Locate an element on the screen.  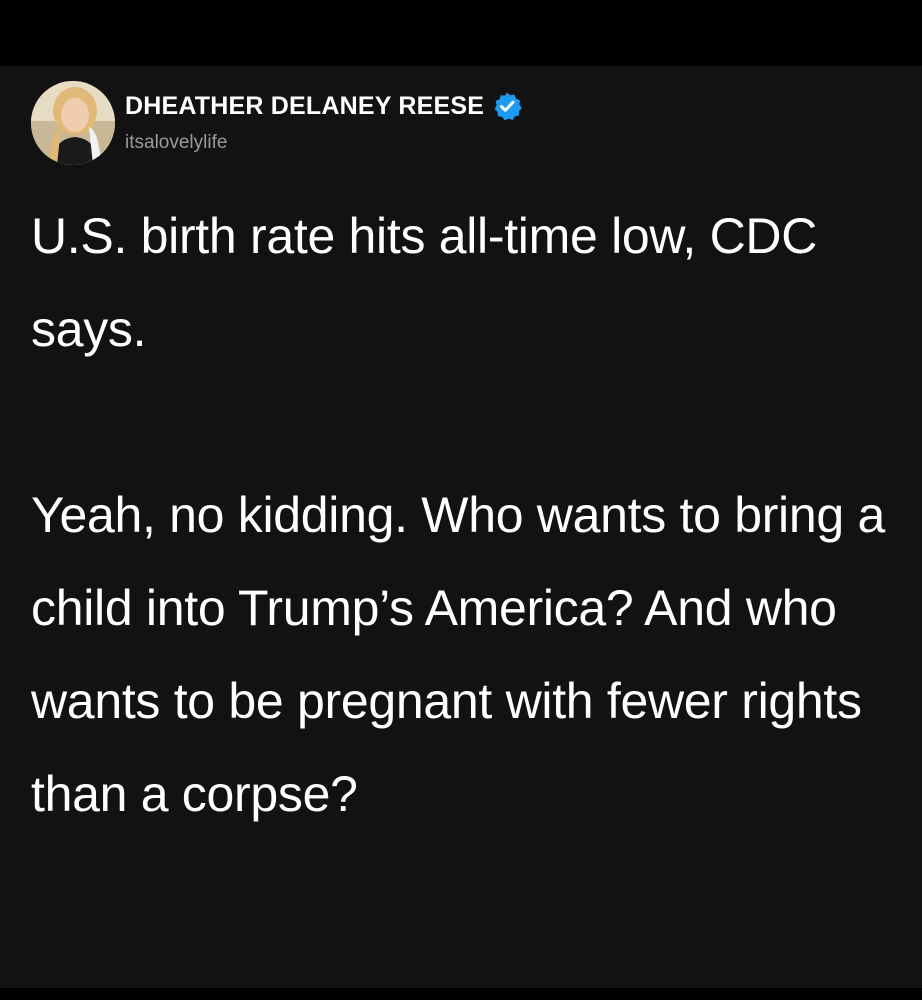
author-name: DHEATHER DELANEY REESE is located at coordinates (323, 106).